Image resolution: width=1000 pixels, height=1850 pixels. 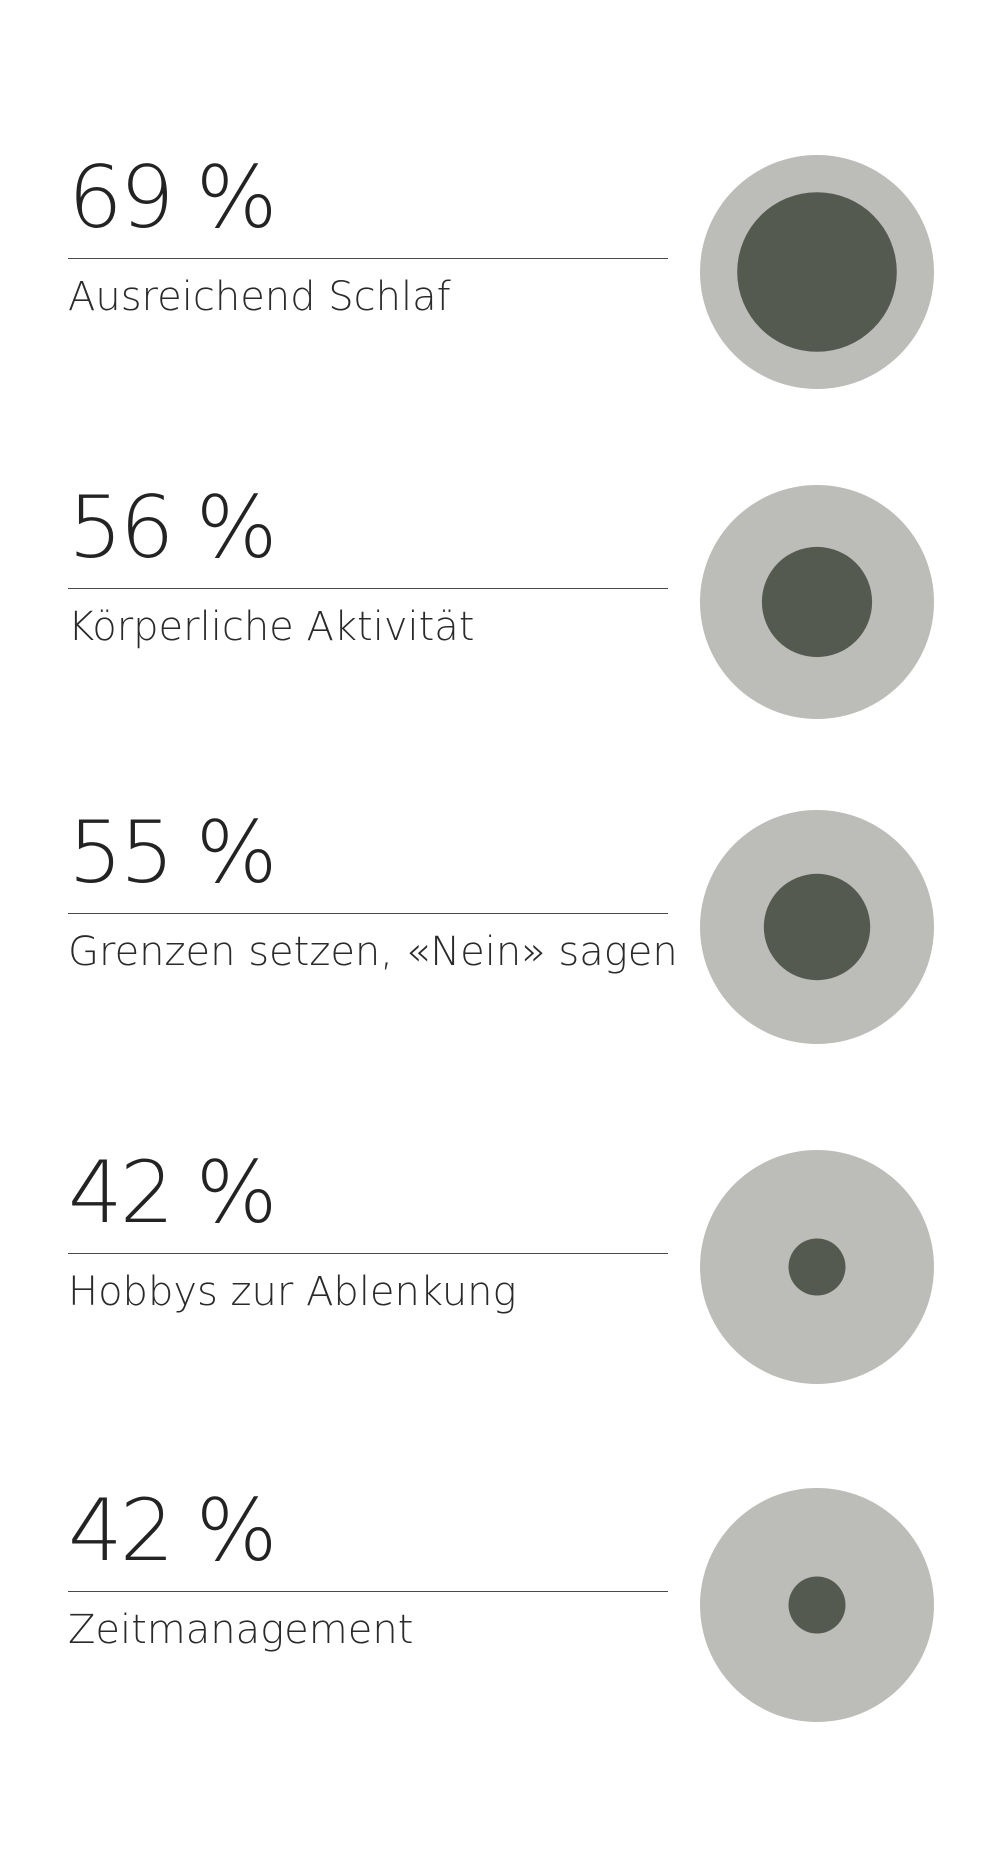 What do you see at coordinates (373, 952) in the screenshot?
I see `item-label: Grenzen setzen, «Nein» sagen` at bounding box center [373, 952].